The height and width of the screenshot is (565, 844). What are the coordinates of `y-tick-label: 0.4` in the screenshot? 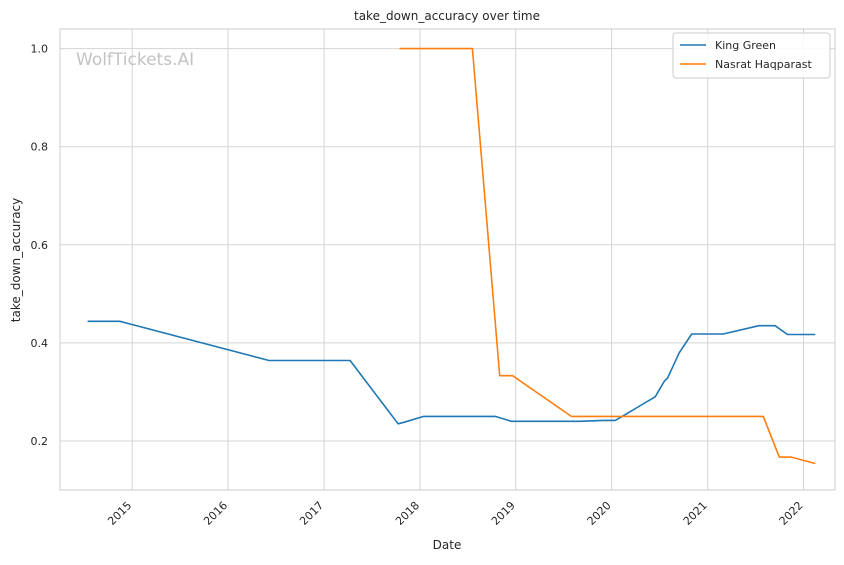 It's located at (40, 343).